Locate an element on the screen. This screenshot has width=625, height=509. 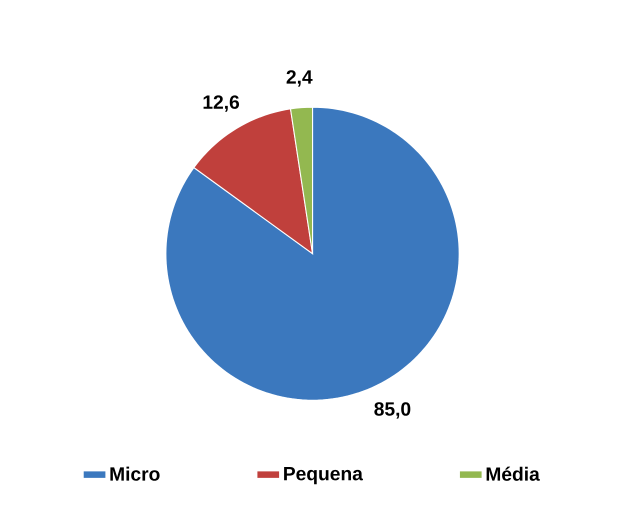
data-label: 2,4 is located at coordinates (299, 78).